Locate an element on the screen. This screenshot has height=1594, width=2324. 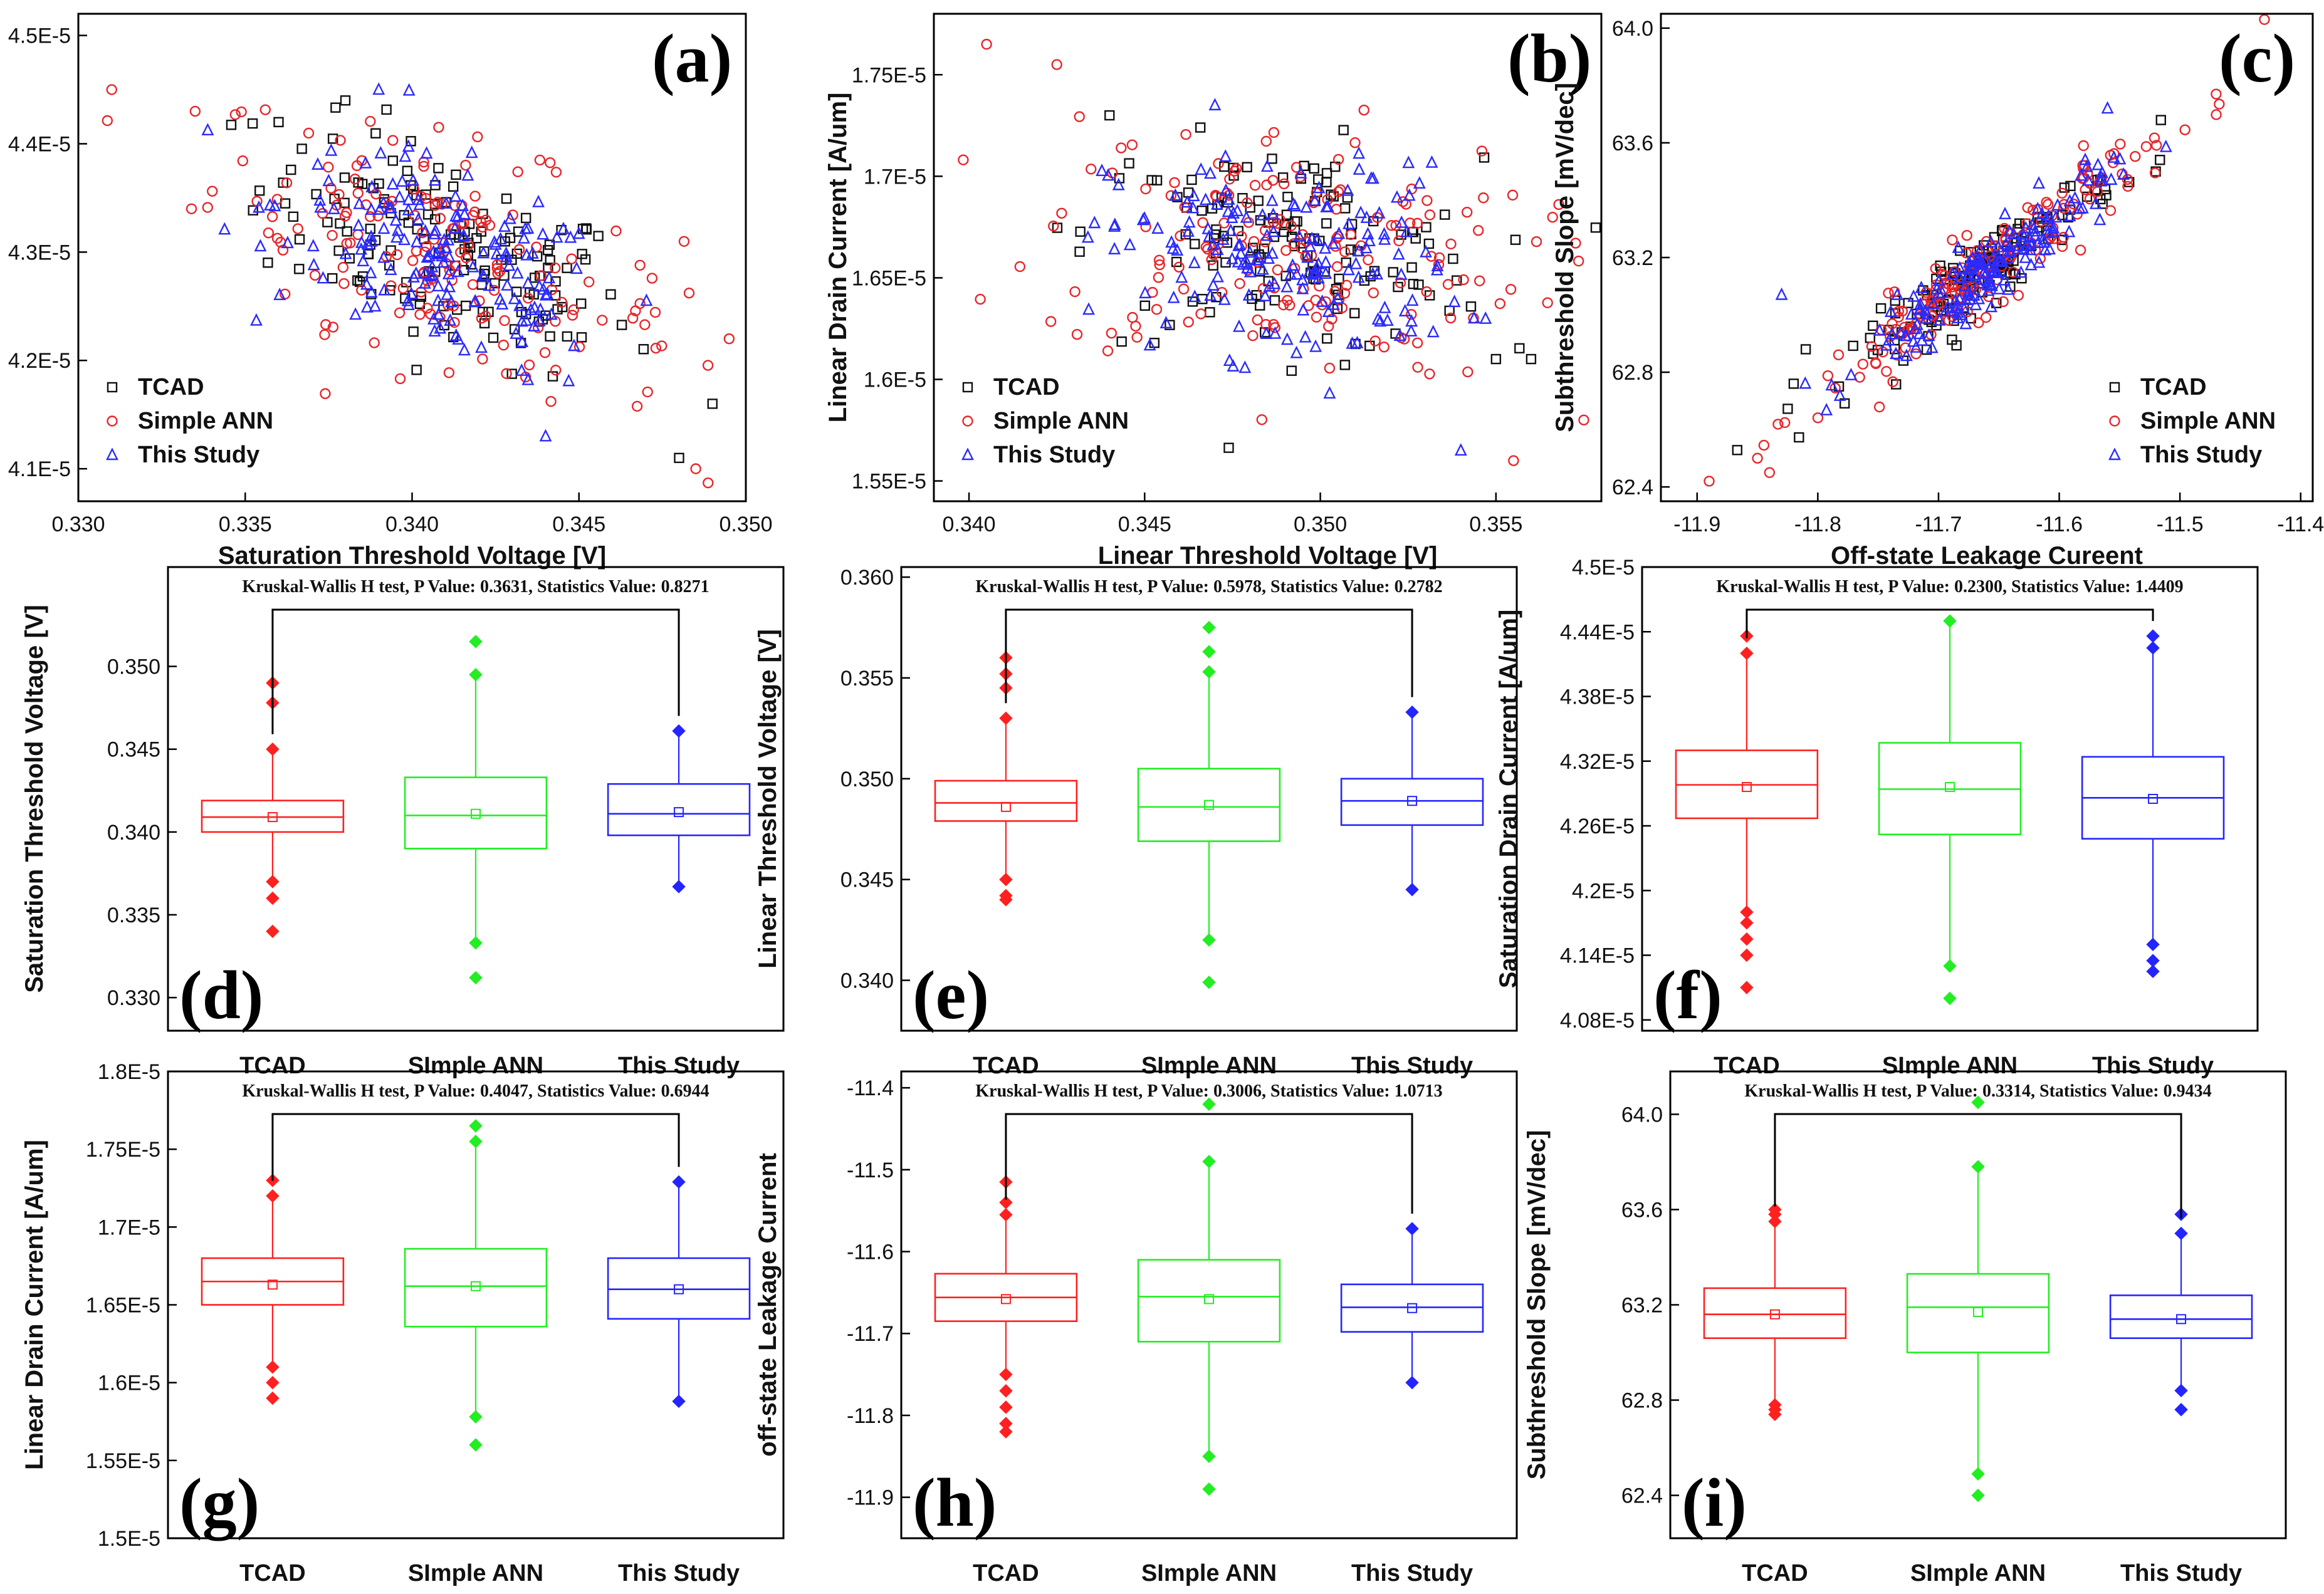
series-this-study is located at coordinates (1286, 277).